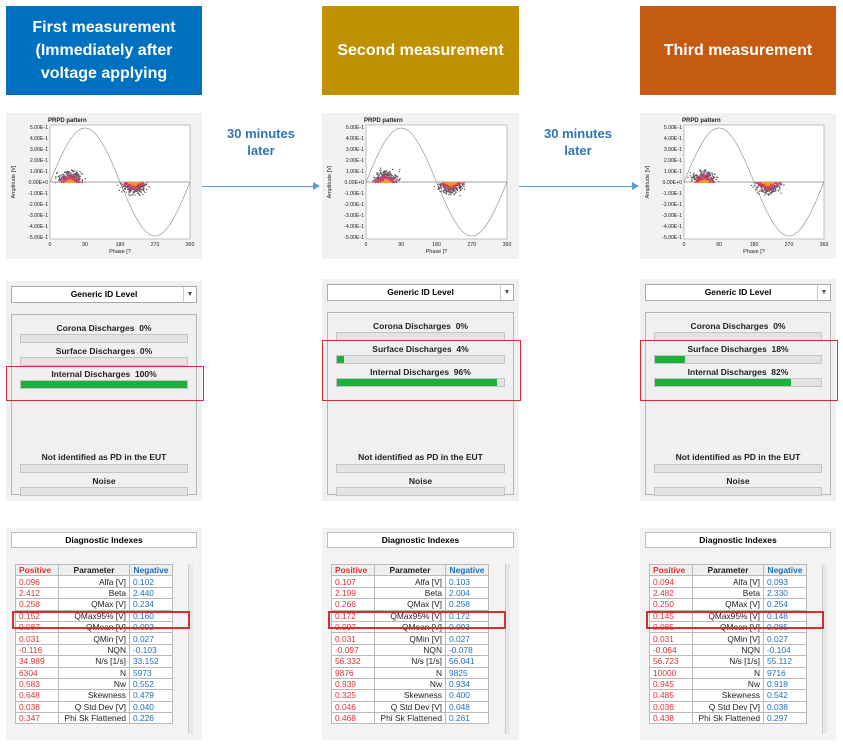 The width and height of the screenshot is (843, 746). I want to click on internal-bar-fill, so click(723, 382).